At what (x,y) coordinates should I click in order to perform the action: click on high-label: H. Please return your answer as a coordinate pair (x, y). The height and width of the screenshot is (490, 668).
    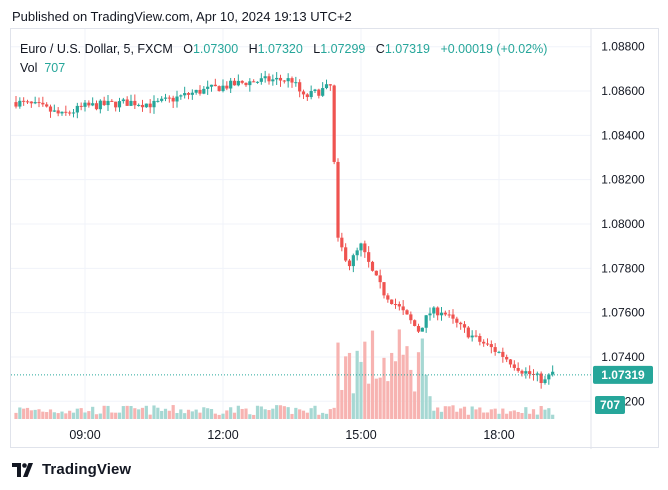
    Looking at the image, I should click on (253, 49).